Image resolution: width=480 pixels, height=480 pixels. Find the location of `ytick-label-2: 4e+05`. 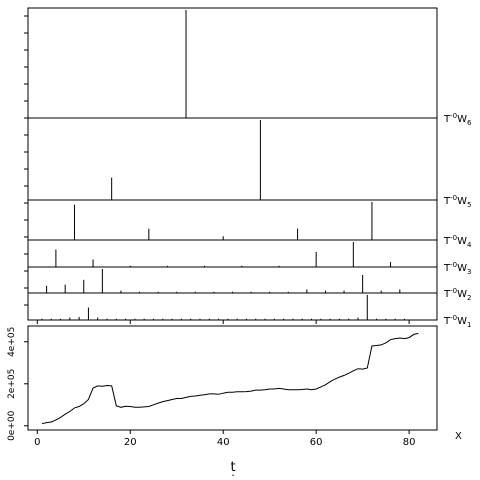

ytick-label-2: 4e+05 is located at coordinates (12, 342).